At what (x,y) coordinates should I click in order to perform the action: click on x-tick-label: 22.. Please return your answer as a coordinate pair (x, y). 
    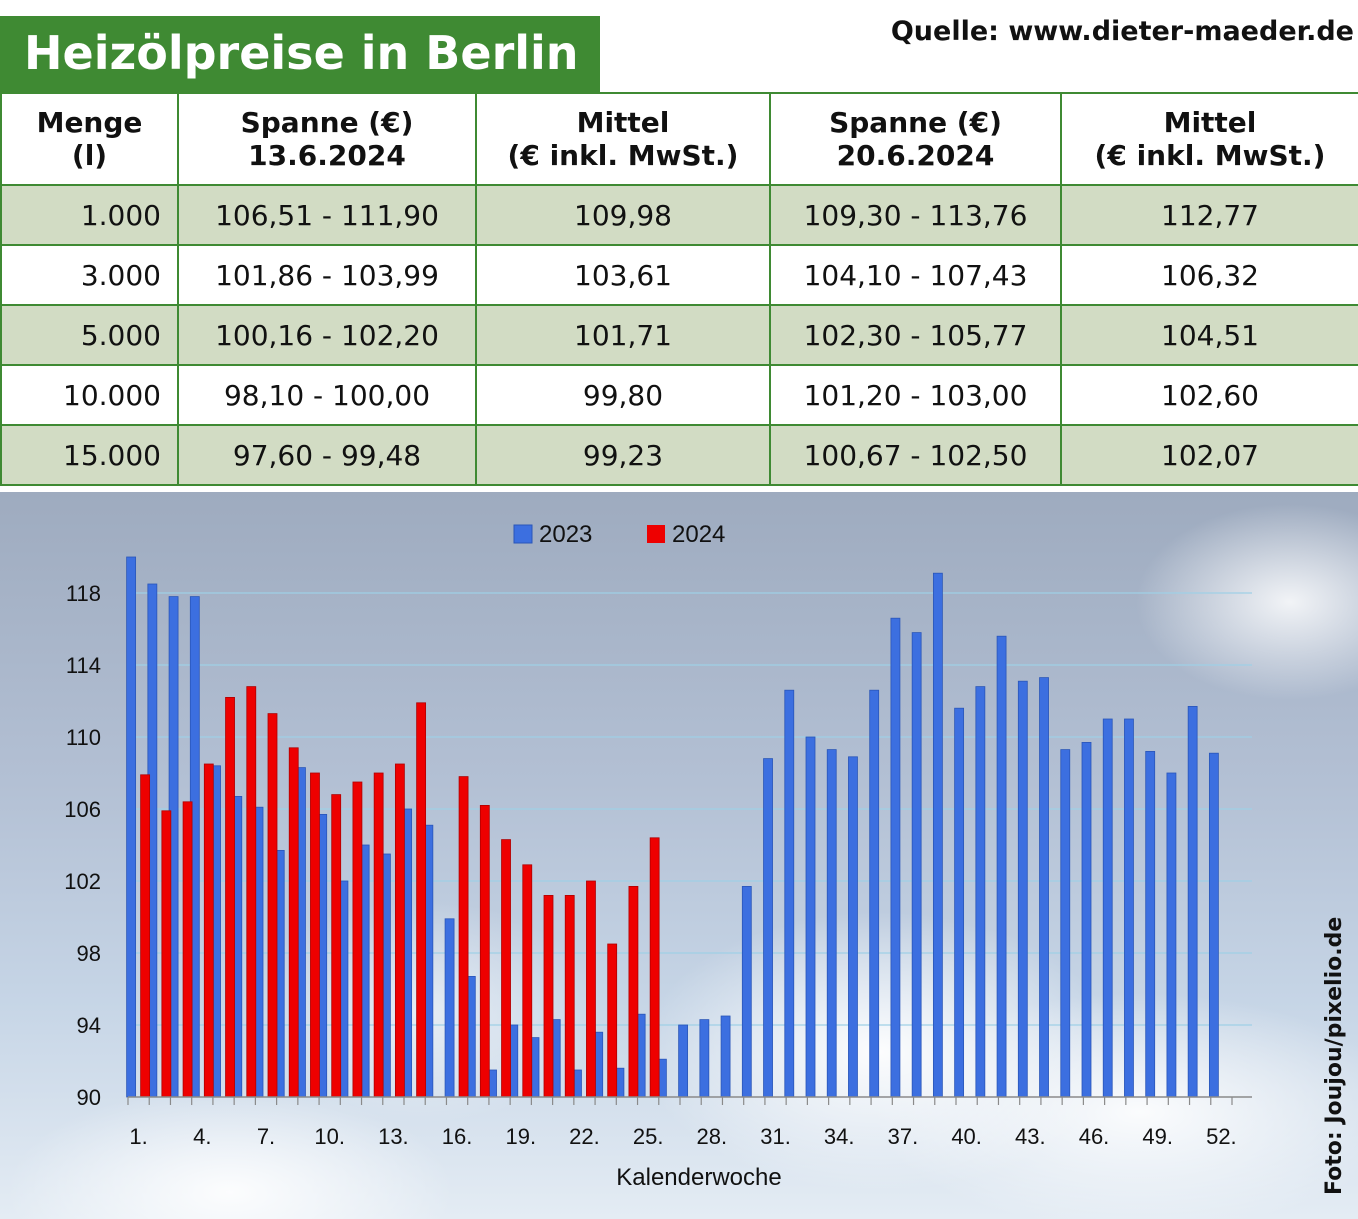
    Looking at the image, I should click on (584, 1136).